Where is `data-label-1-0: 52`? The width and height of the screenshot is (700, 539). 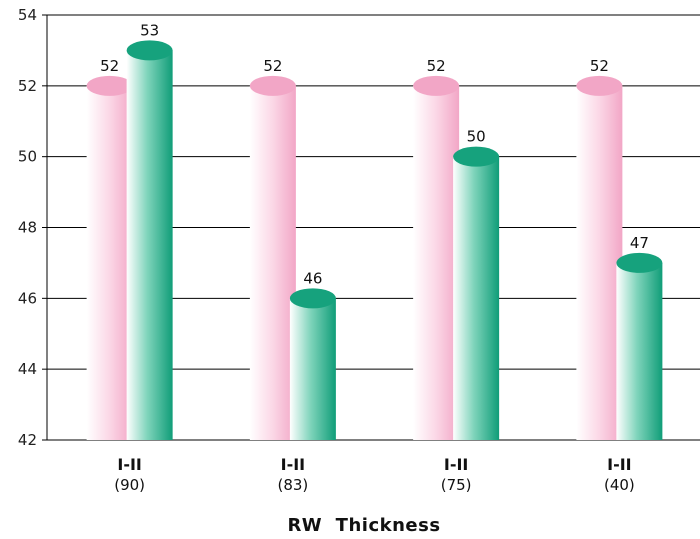 data-label-1-0: 52 is located at coordinates (272, 66).